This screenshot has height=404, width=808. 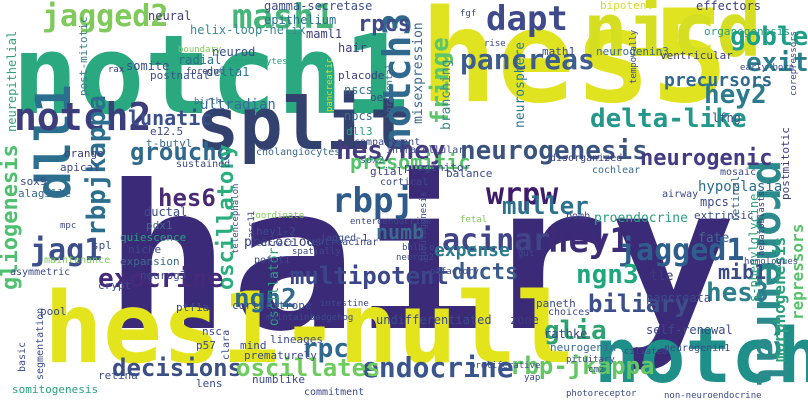 What do you see at coordinates (102, 245) in the screenshot?
I see `word-spl: spl` at bounding box center [102, 245].